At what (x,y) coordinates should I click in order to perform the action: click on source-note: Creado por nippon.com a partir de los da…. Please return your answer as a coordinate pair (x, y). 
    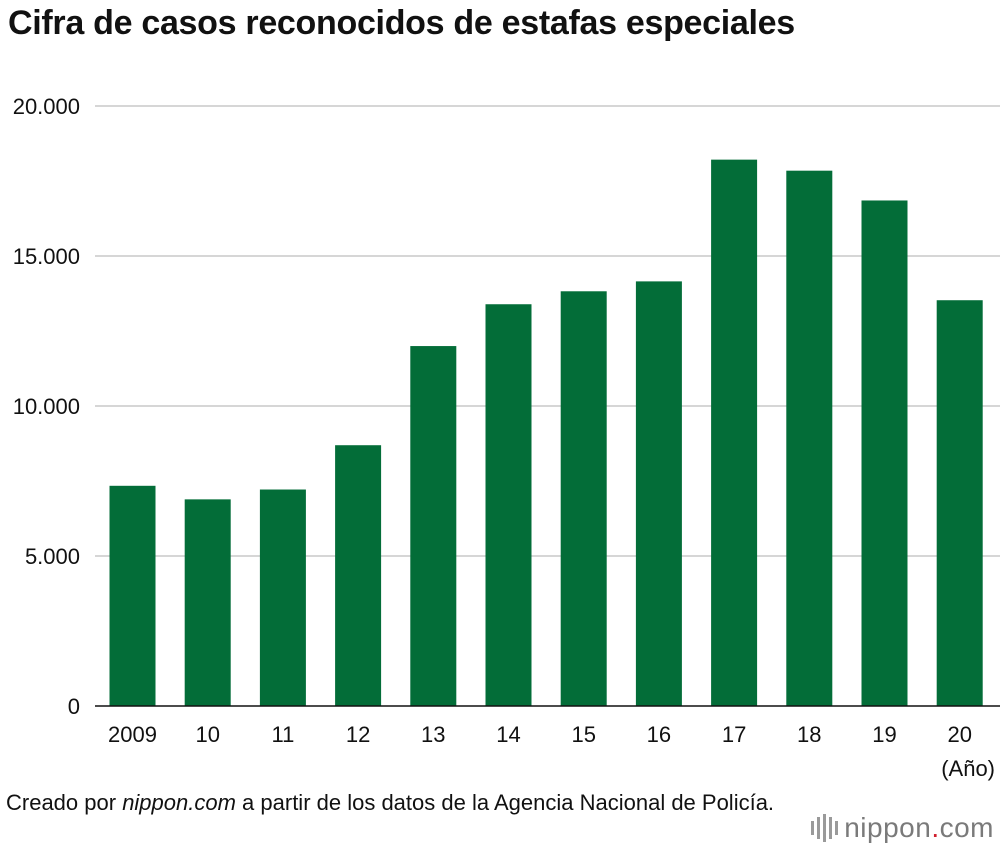
    Looking at the image, I should click on (390, 803).